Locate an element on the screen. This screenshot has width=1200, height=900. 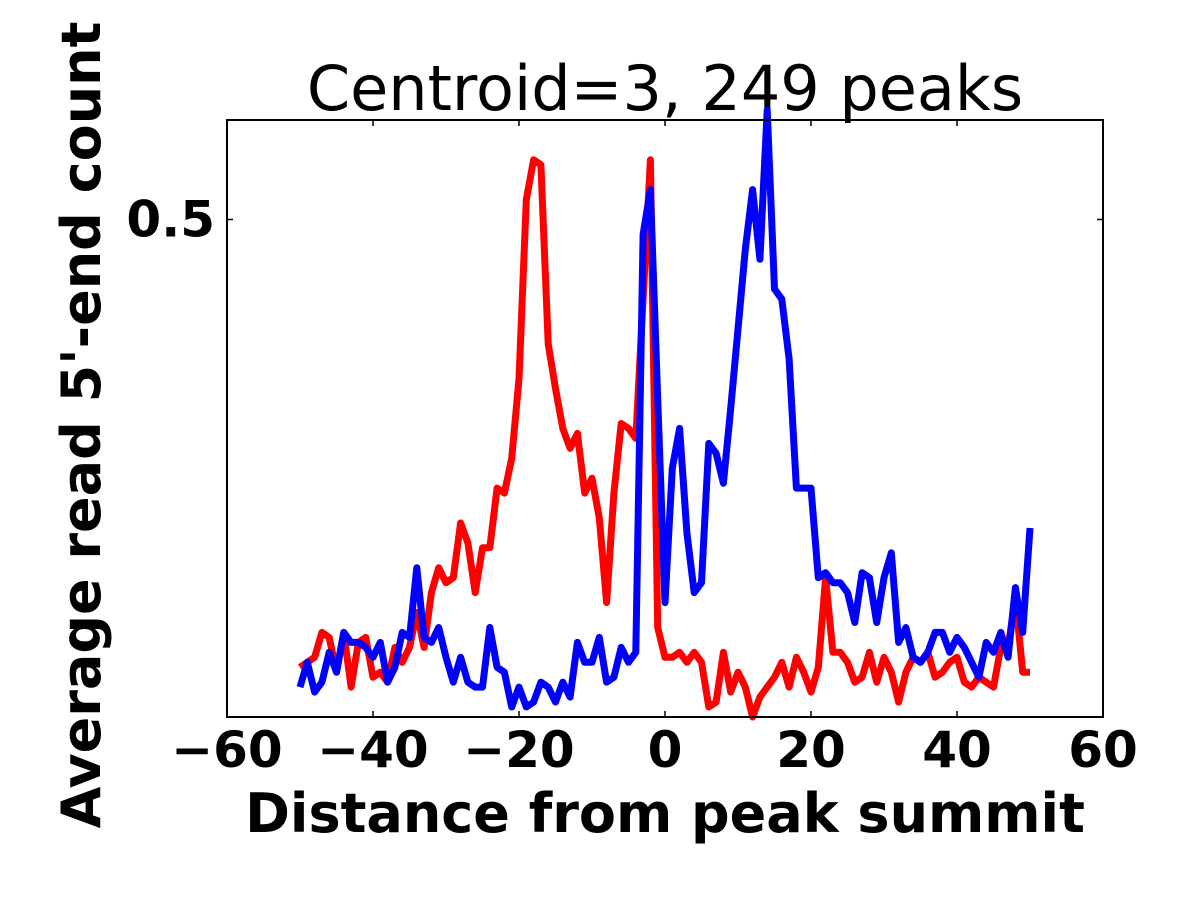
x-tick-label: 0 is located at coordinates (665, 750).